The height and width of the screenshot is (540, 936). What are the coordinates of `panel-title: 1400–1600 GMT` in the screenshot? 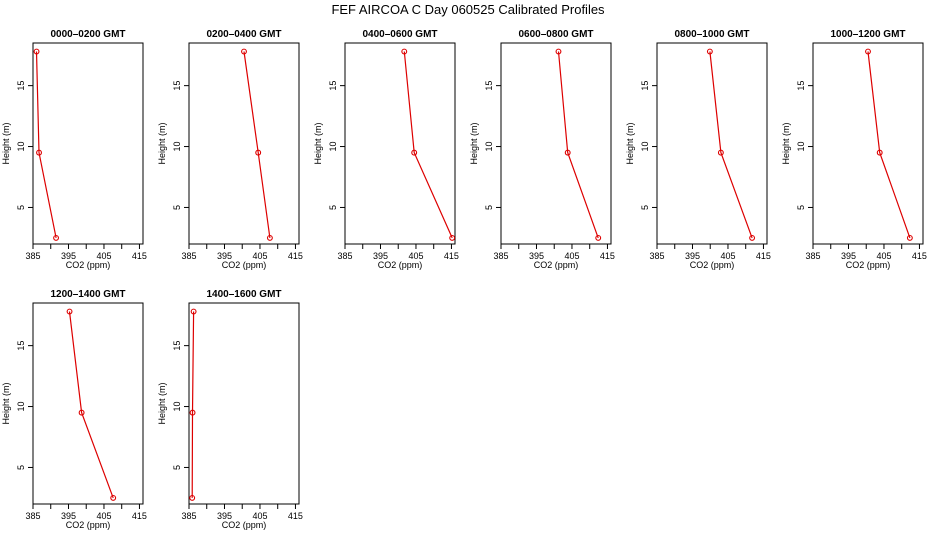 It's located at (243, 294).